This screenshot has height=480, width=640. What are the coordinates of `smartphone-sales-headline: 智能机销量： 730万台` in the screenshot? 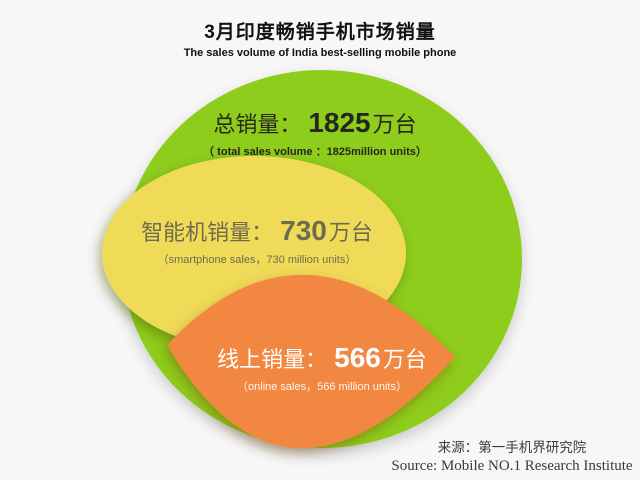 It's located at (257, 232).